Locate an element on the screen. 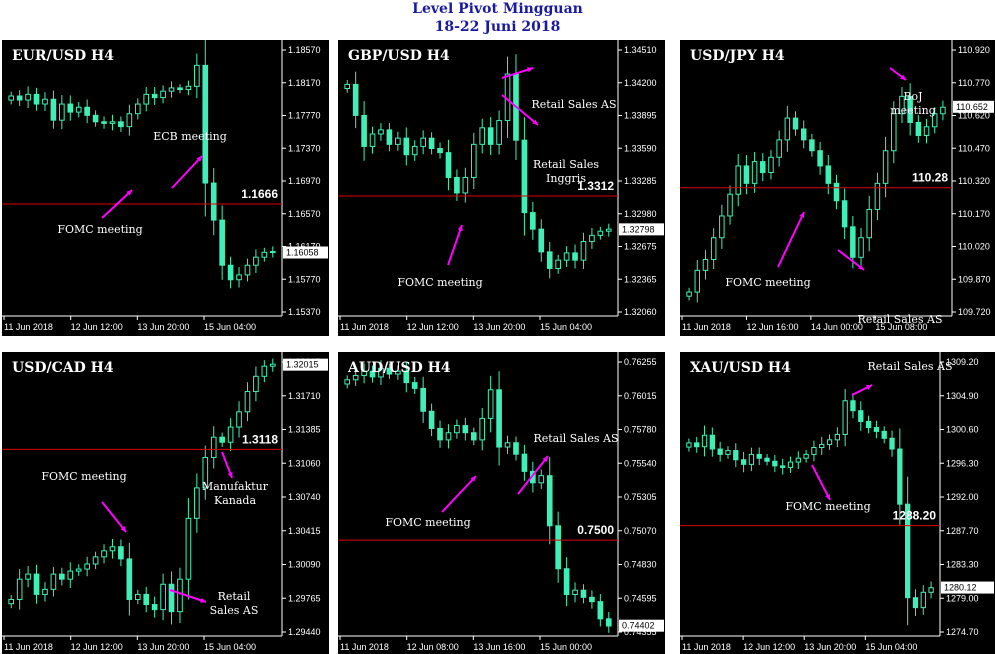 This screenshot has width=995, height=654. y-tick-label: 1.18570 is located at coordinates (304, 50).